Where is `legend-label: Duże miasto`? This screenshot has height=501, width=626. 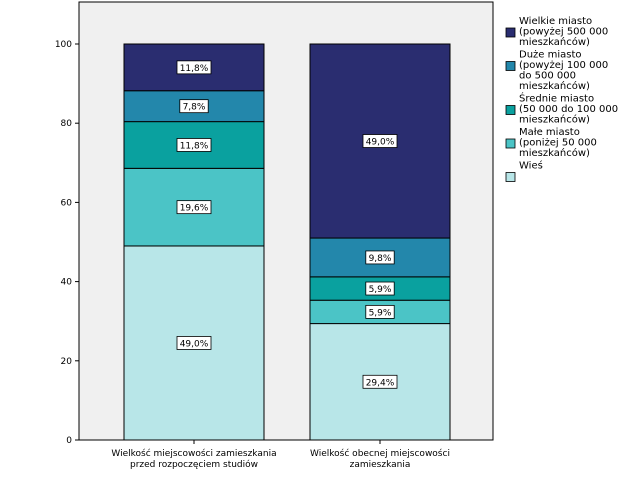
legend-label: Duże miasto is located at coordinates (550, 55).